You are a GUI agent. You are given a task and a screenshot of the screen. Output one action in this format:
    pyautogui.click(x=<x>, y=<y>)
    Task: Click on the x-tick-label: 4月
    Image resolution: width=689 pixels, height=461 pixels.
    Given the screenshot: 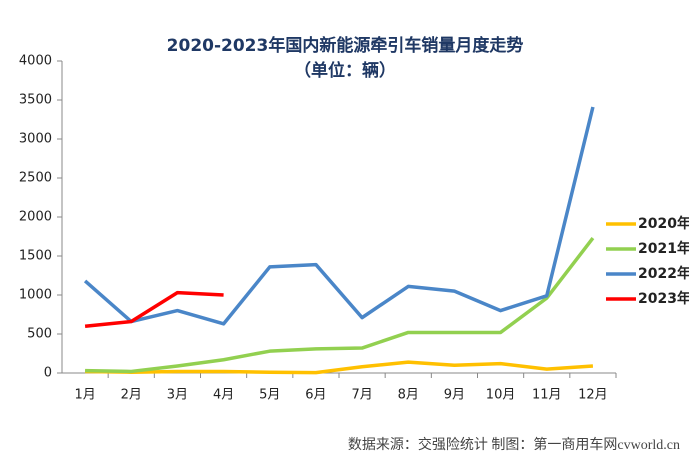 What is the action you would take?
    pyautogui.click(x=223, y=395)
    